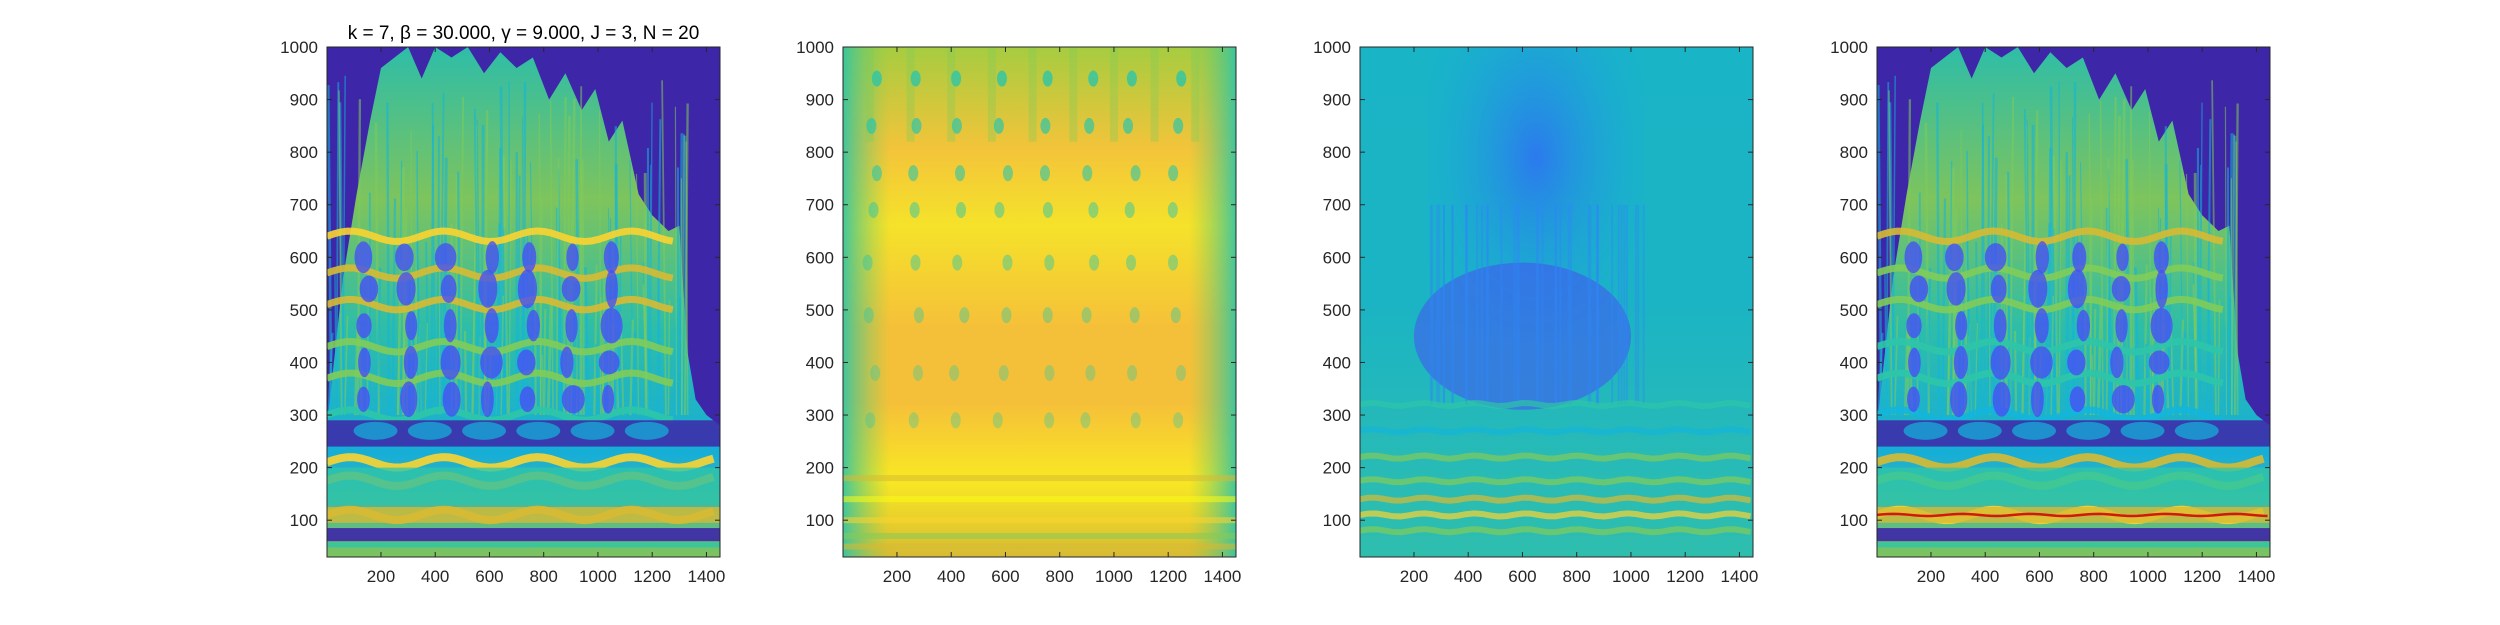 The width and height of the screenshot is (2500, 625). I want to click on panel-1-x-ticks: 200 400 600 800 1000 1200 1400, so click(546, 316).